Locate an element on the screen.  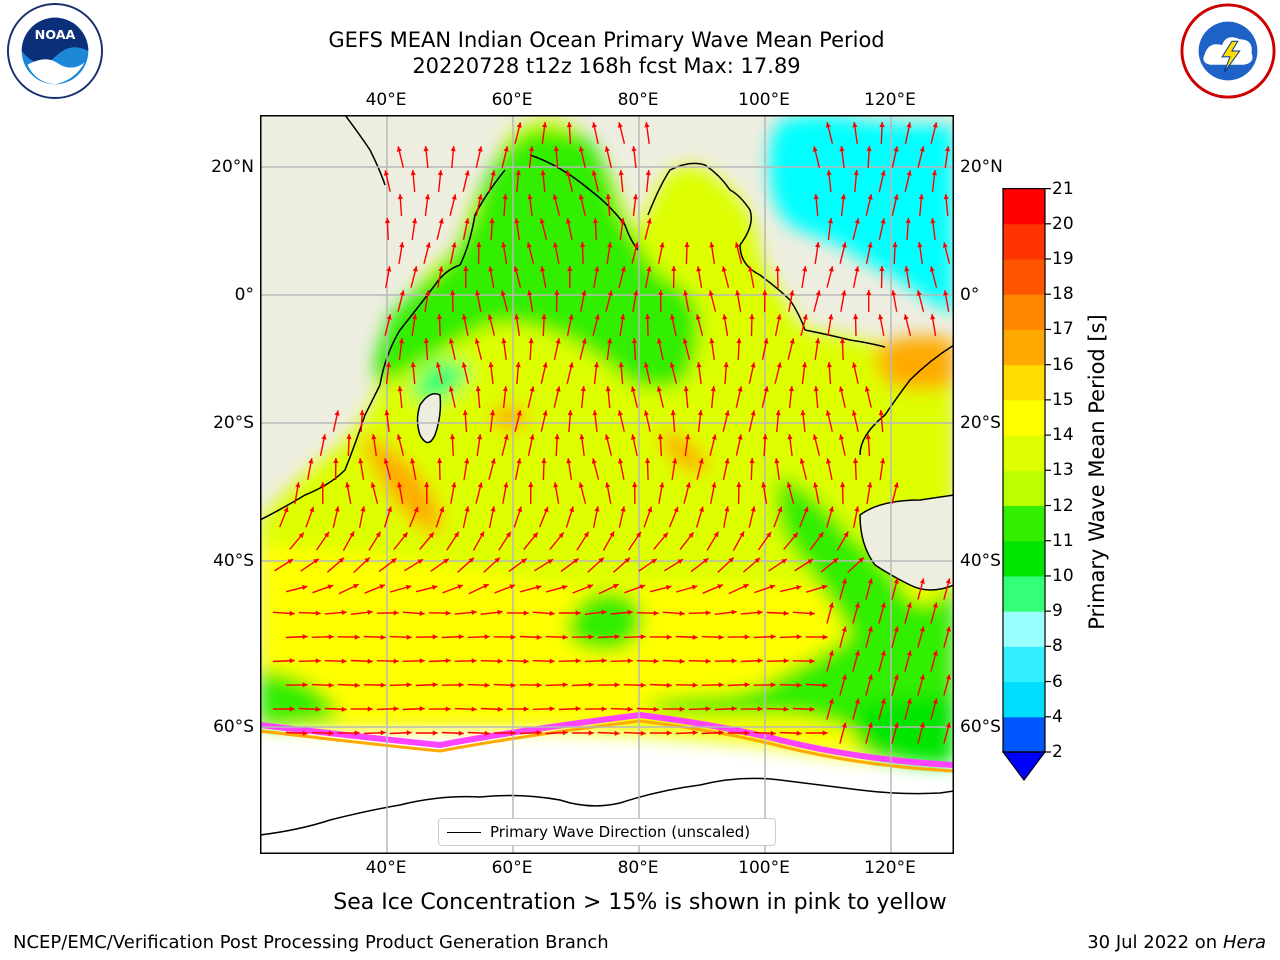
colorbar-tick-label: 16 is located at coordinates (1063, 364).